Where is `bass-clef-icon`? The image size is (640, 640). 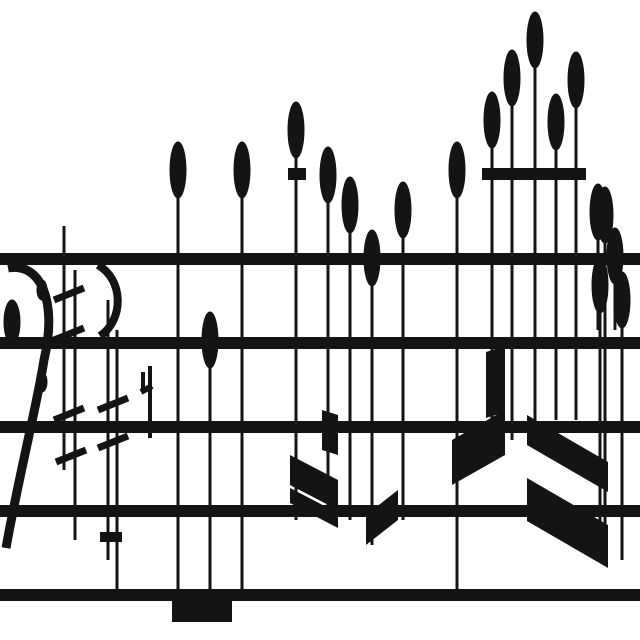 bass-clef-icon is located at coordinates (27, 405).